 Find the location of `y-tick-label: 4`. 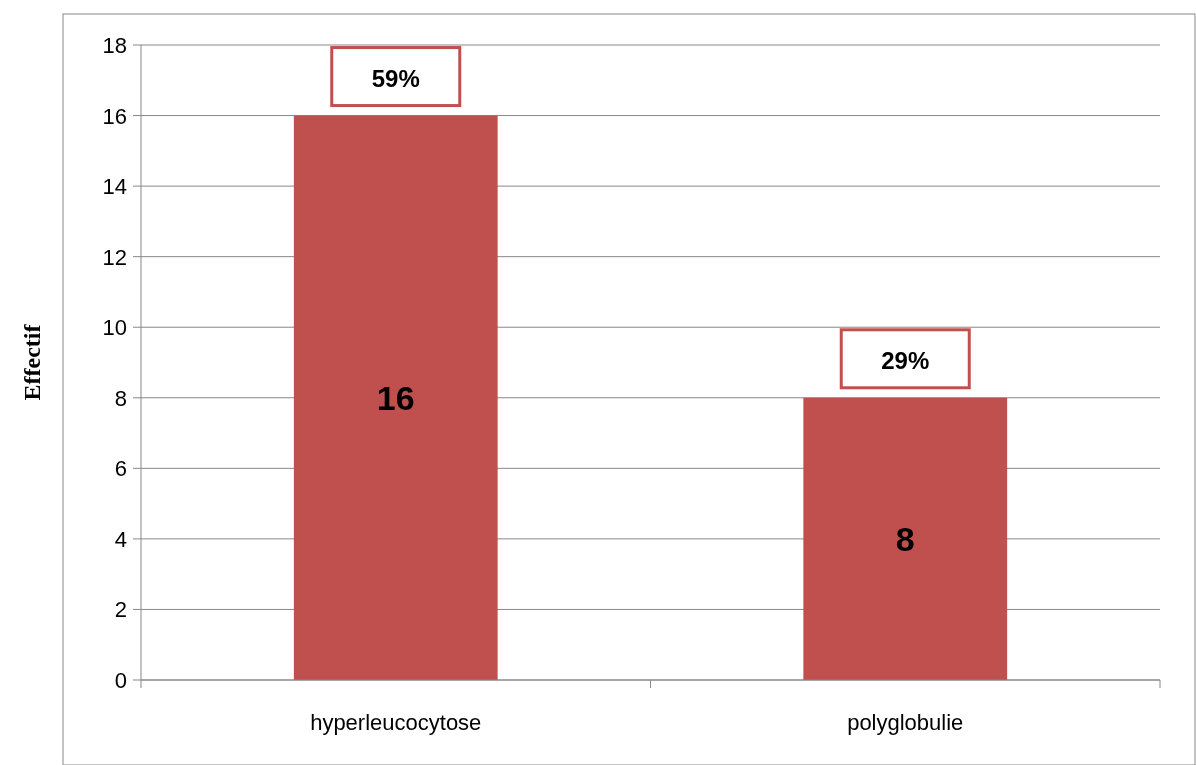

y-tick-label: 4 is located at coordinates (120, 539).